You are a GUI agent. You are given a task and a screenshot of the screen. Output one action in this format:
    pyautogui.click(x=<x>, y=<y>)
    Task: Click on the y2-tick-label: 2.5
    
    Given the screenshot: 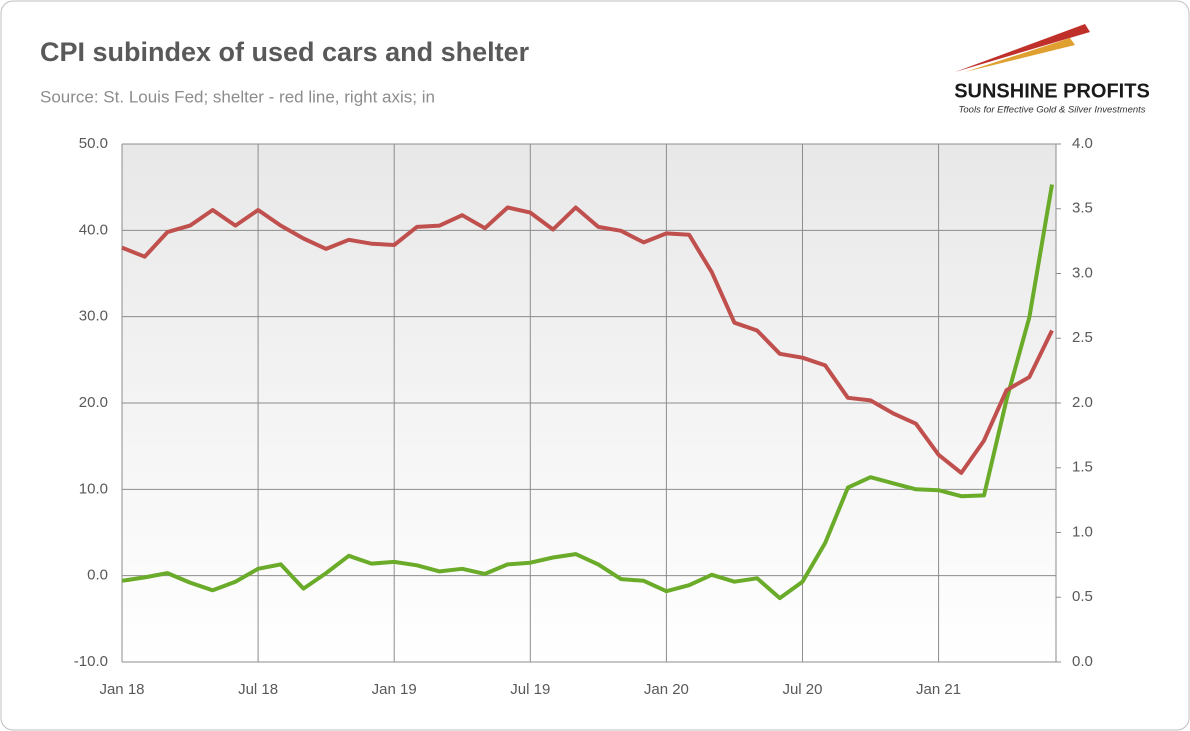 What is the action you would take?
    pyautogui.click(x=1082, y=337)
    